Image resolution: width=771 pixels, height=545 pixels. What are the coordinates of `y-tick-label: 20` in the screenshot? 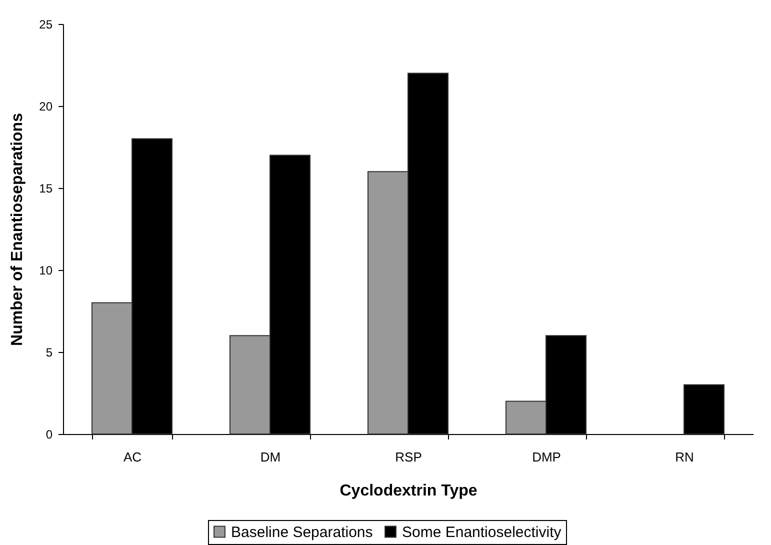 It's located at (46, 107).